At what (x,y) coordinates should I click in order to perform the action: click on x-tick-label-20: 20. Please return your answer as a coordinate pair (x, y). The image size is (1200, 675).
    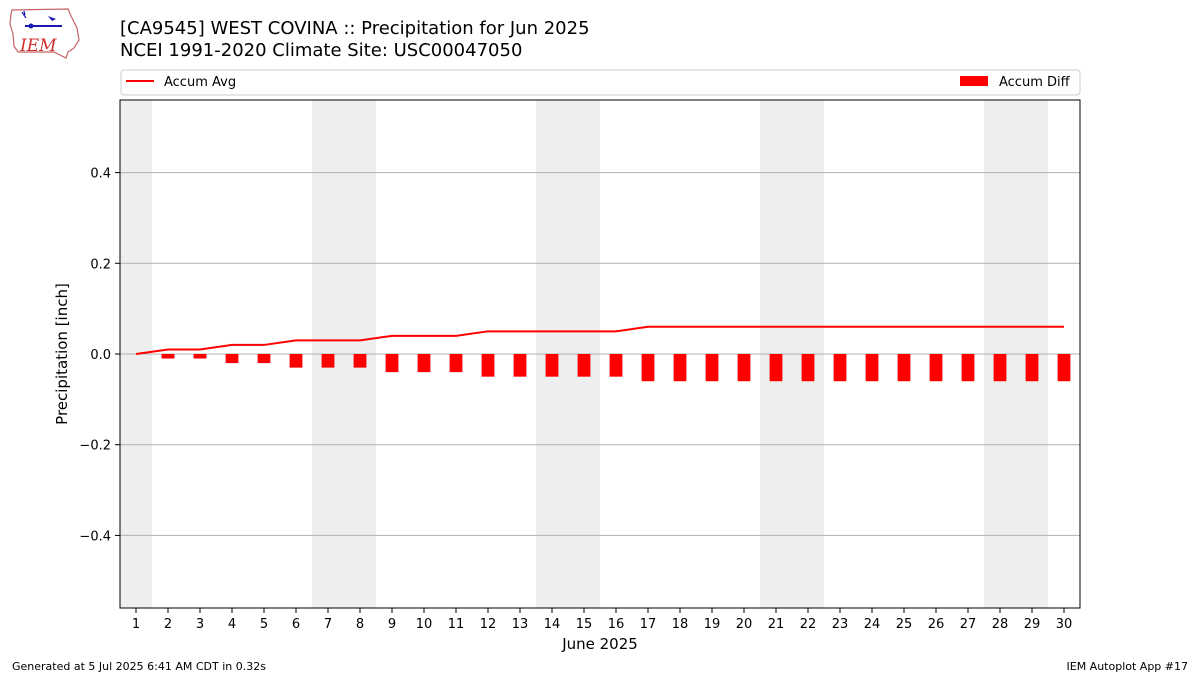
    Looking at the image, I should click on (744, 624).